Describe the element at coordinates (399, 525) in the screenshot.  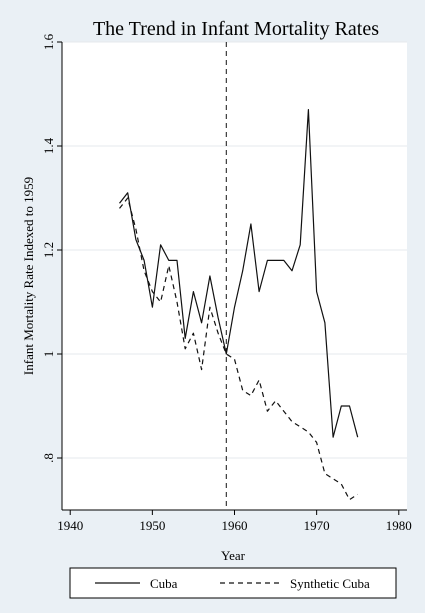
I see `x-tick-label: 1980` at that location.